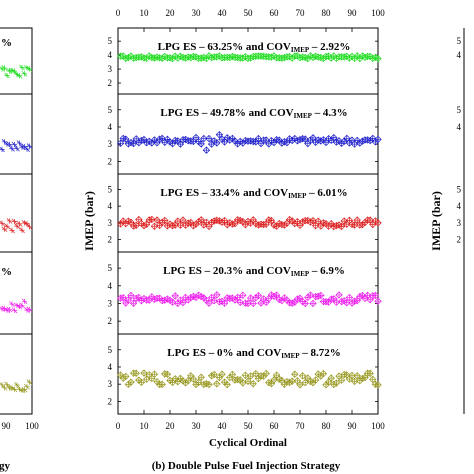 This screenshot has width=474, height=474. I want to click on top-tick-label-30: 30, so click(197, 13).